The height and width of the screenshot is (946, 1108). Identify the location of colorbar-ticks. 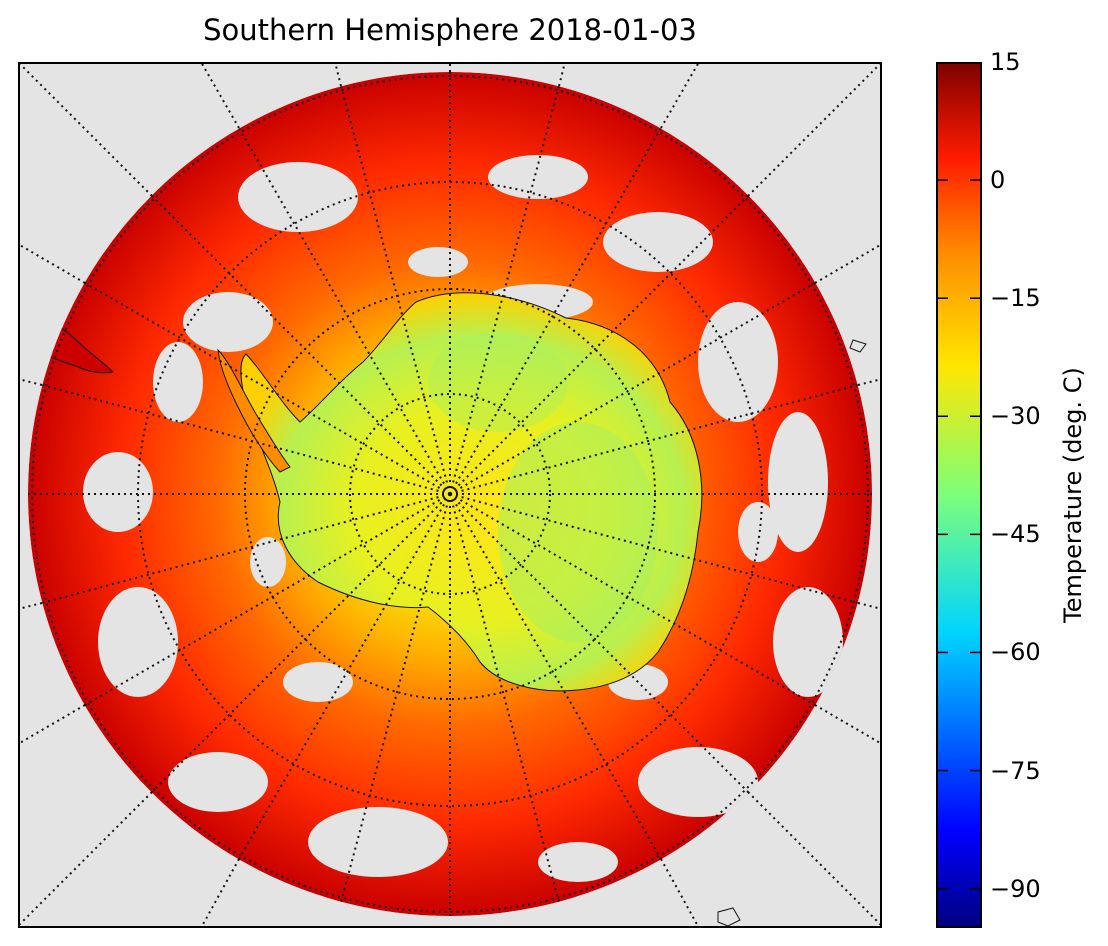
(959, 475).